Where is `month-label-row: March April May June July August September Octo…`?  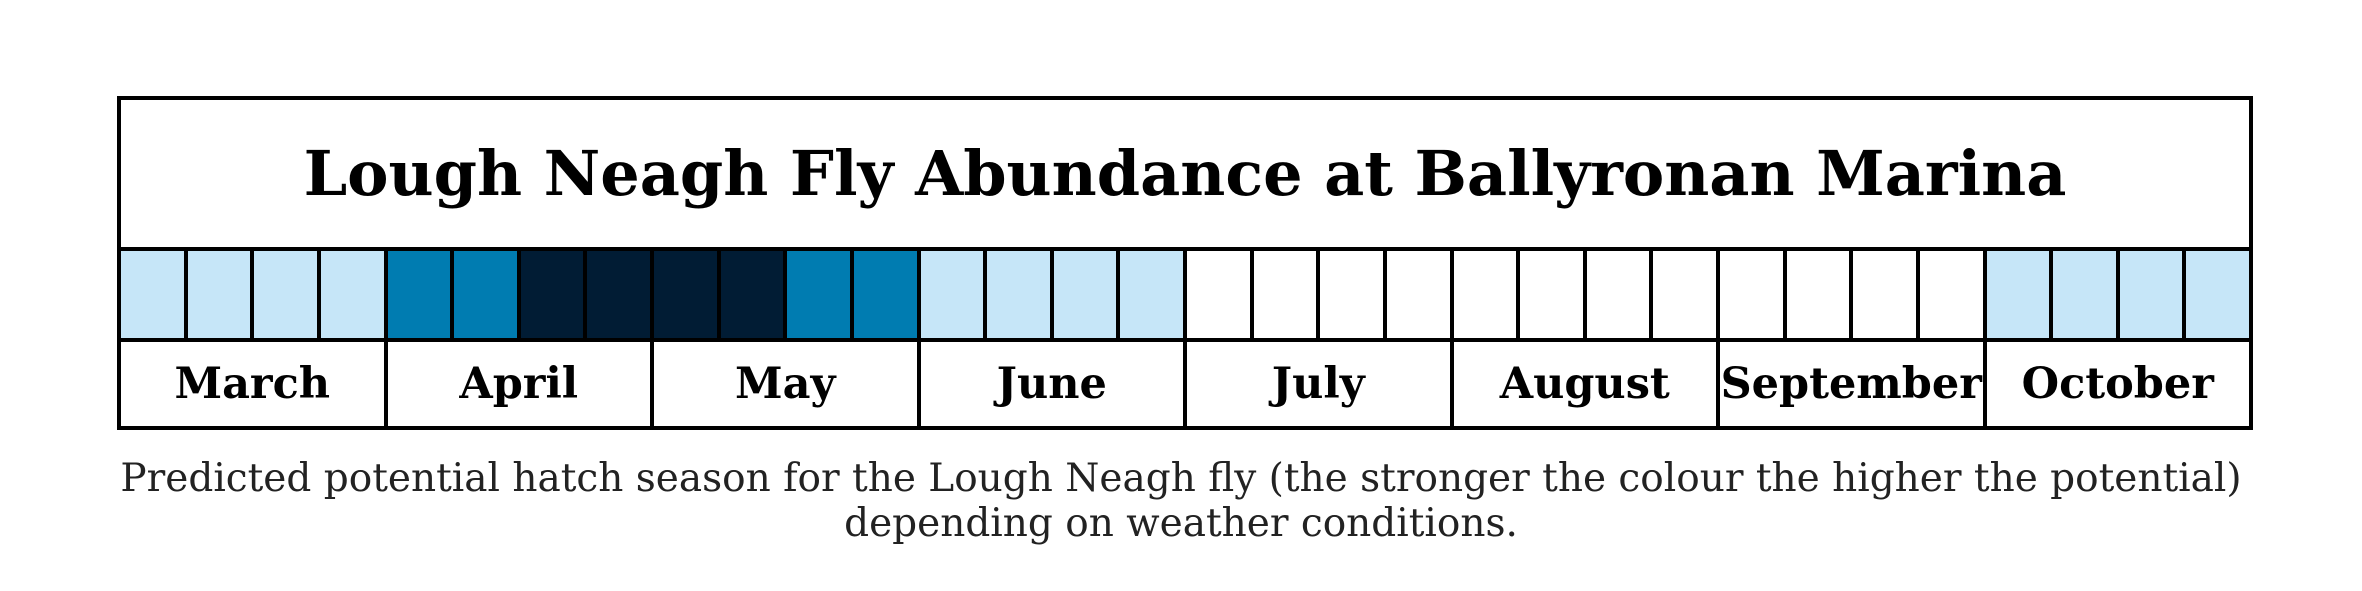
month-label-row: March April May June July August September Octo… is located at coordinates (1185, 384).